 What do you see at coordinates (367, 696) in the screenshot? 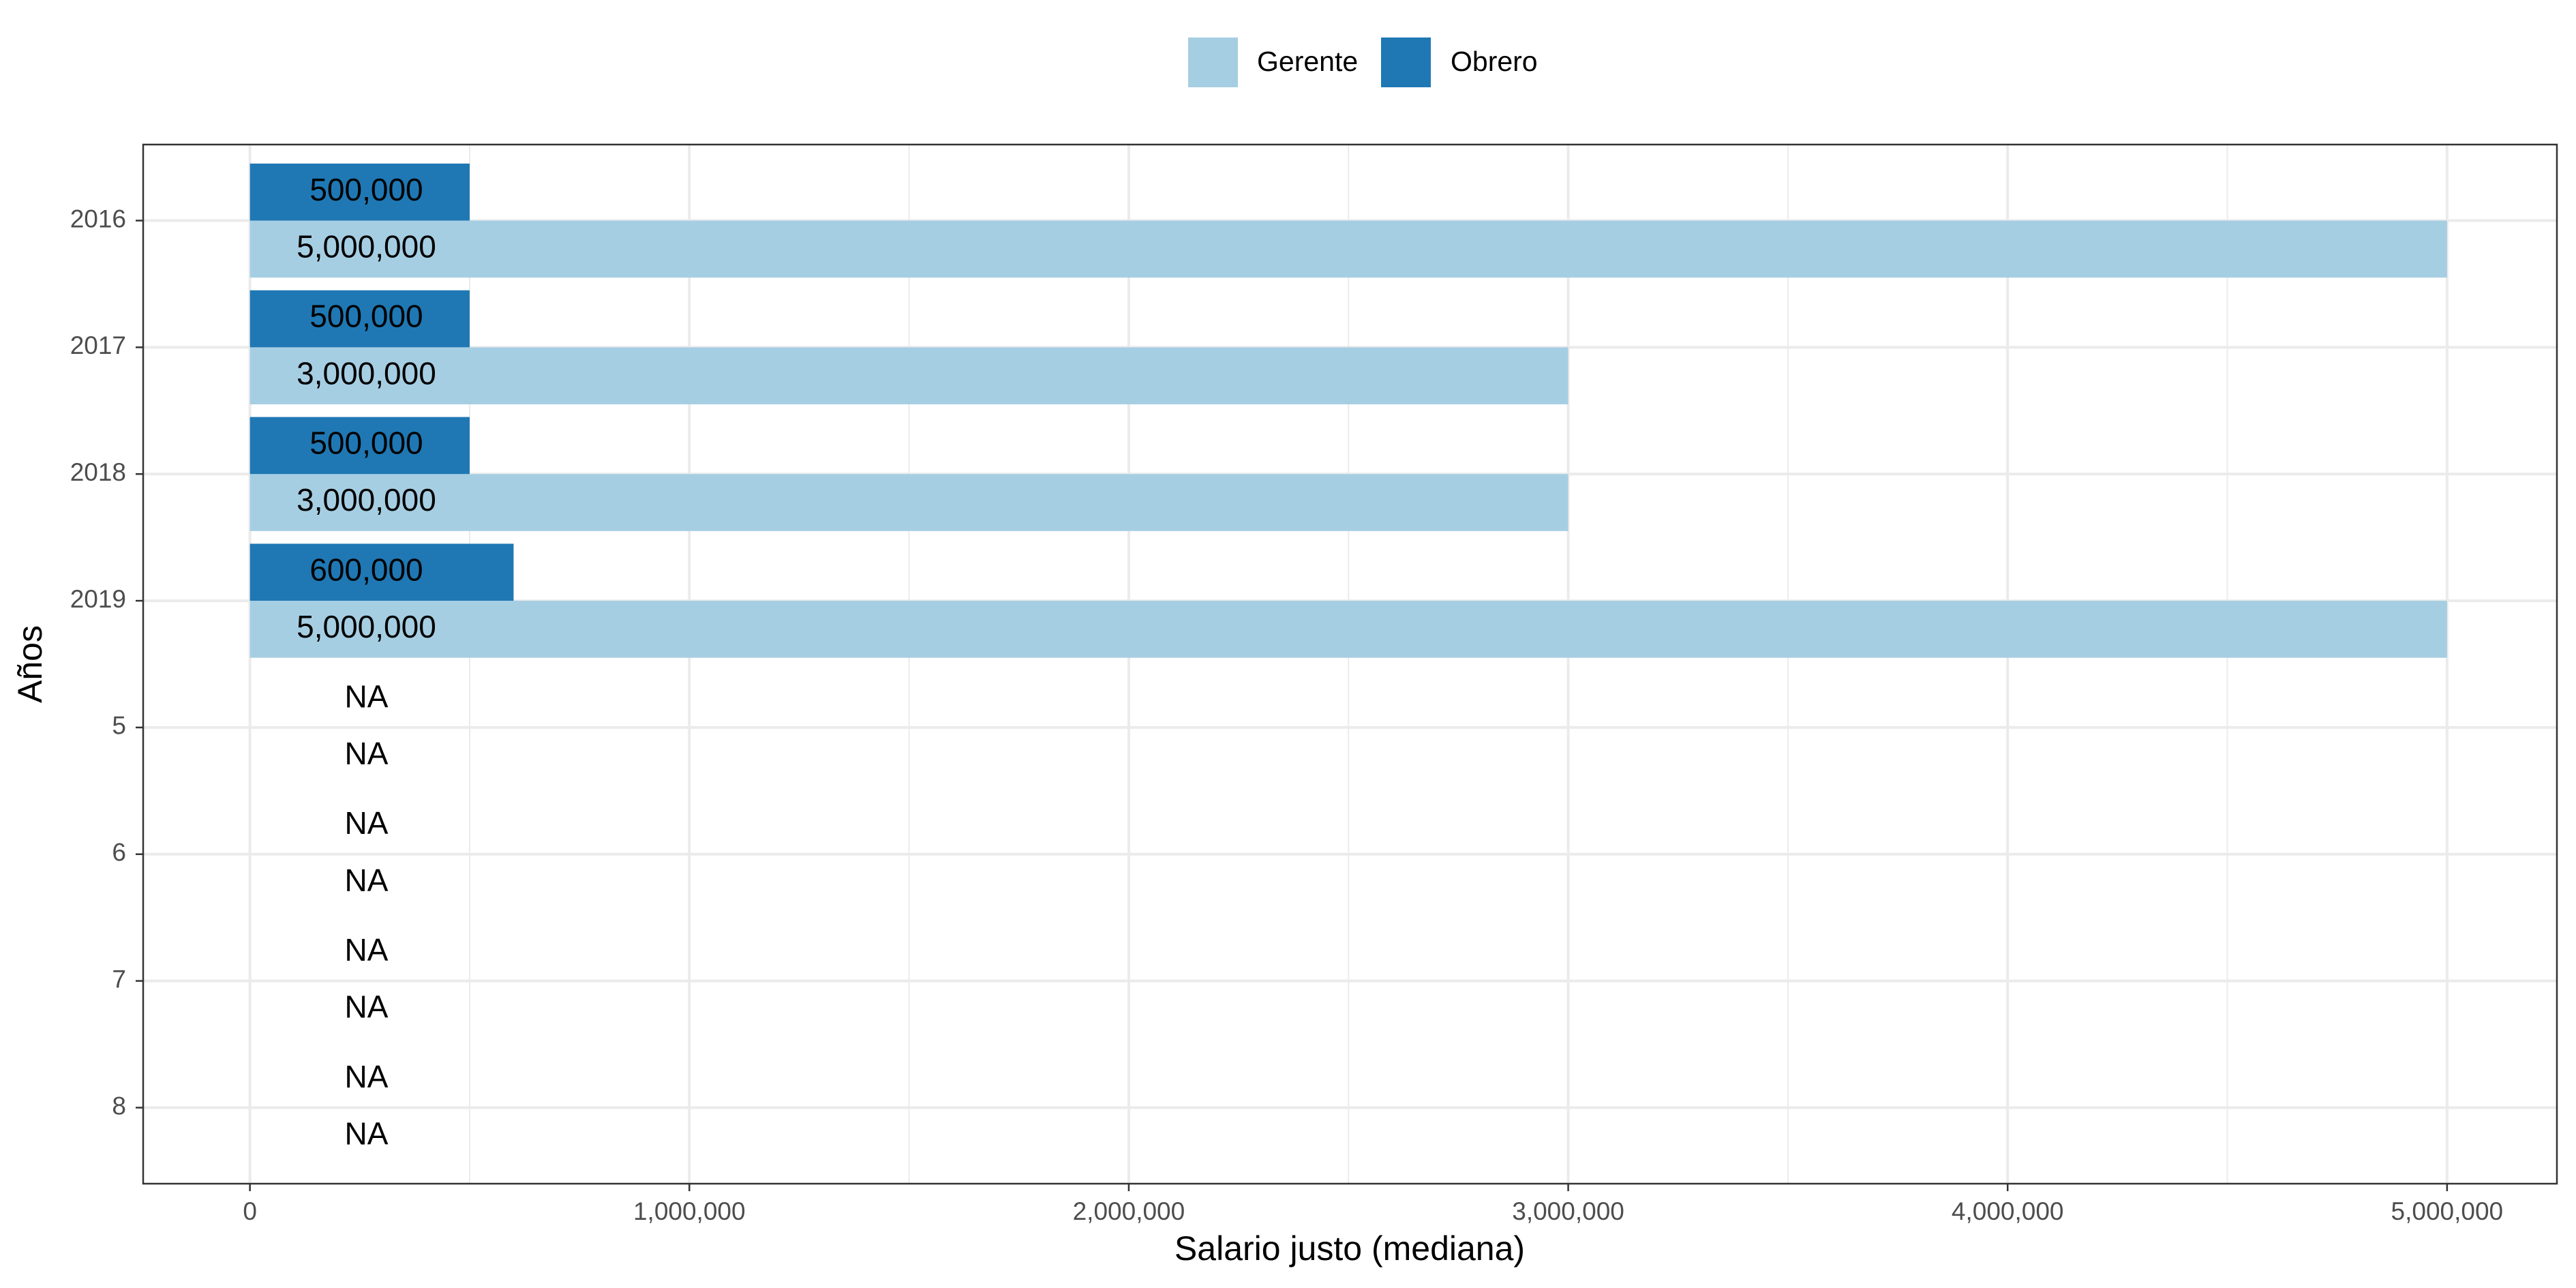
I see `data-label-obrero-5: NA` at bounding box center [367, 696].